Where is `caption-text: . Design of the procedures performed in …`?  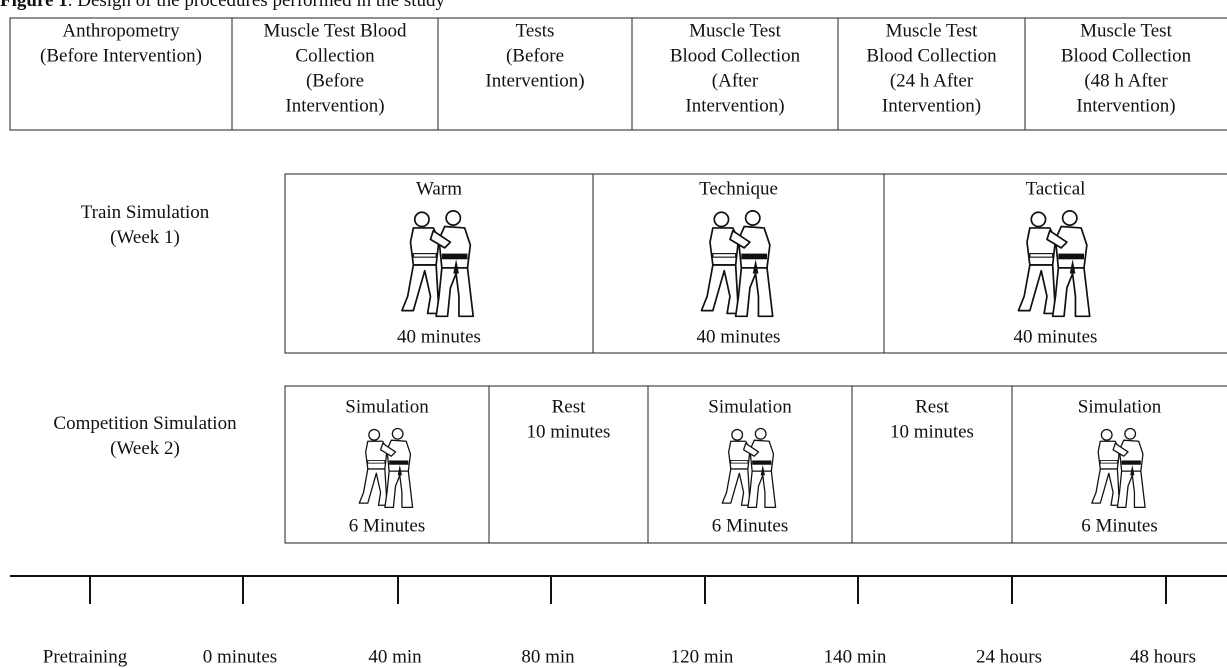 caption-text: . Design of the procedures performed in … is located at coordinates (257, 5).